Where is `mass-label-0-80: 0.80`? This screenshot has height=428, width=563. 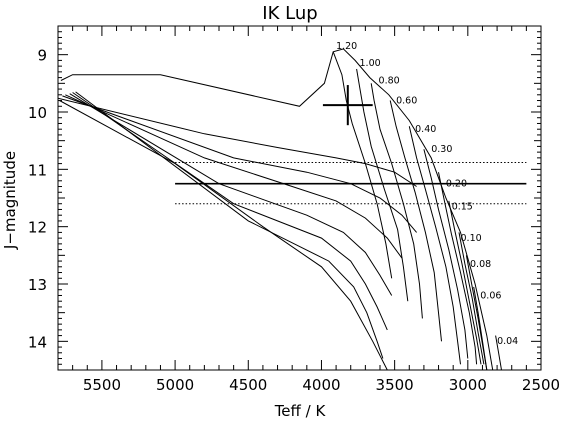 mass-label-0-80: 0.80 is located at coordinates (389, 80).